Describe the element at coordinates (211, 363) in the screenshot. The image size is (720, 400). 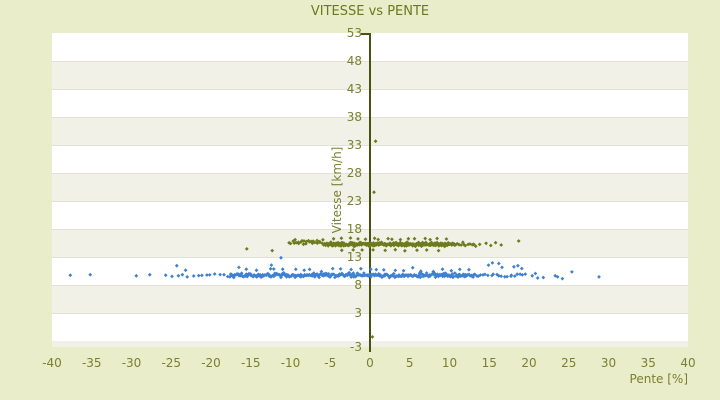
I see `x-tick-label: -20` at that location.